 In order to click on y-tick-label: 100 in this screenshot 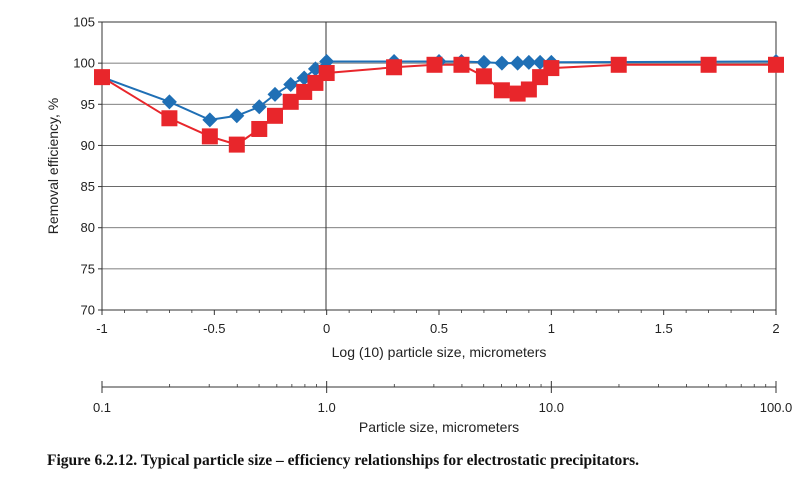, I will do `click(84, 63)`.